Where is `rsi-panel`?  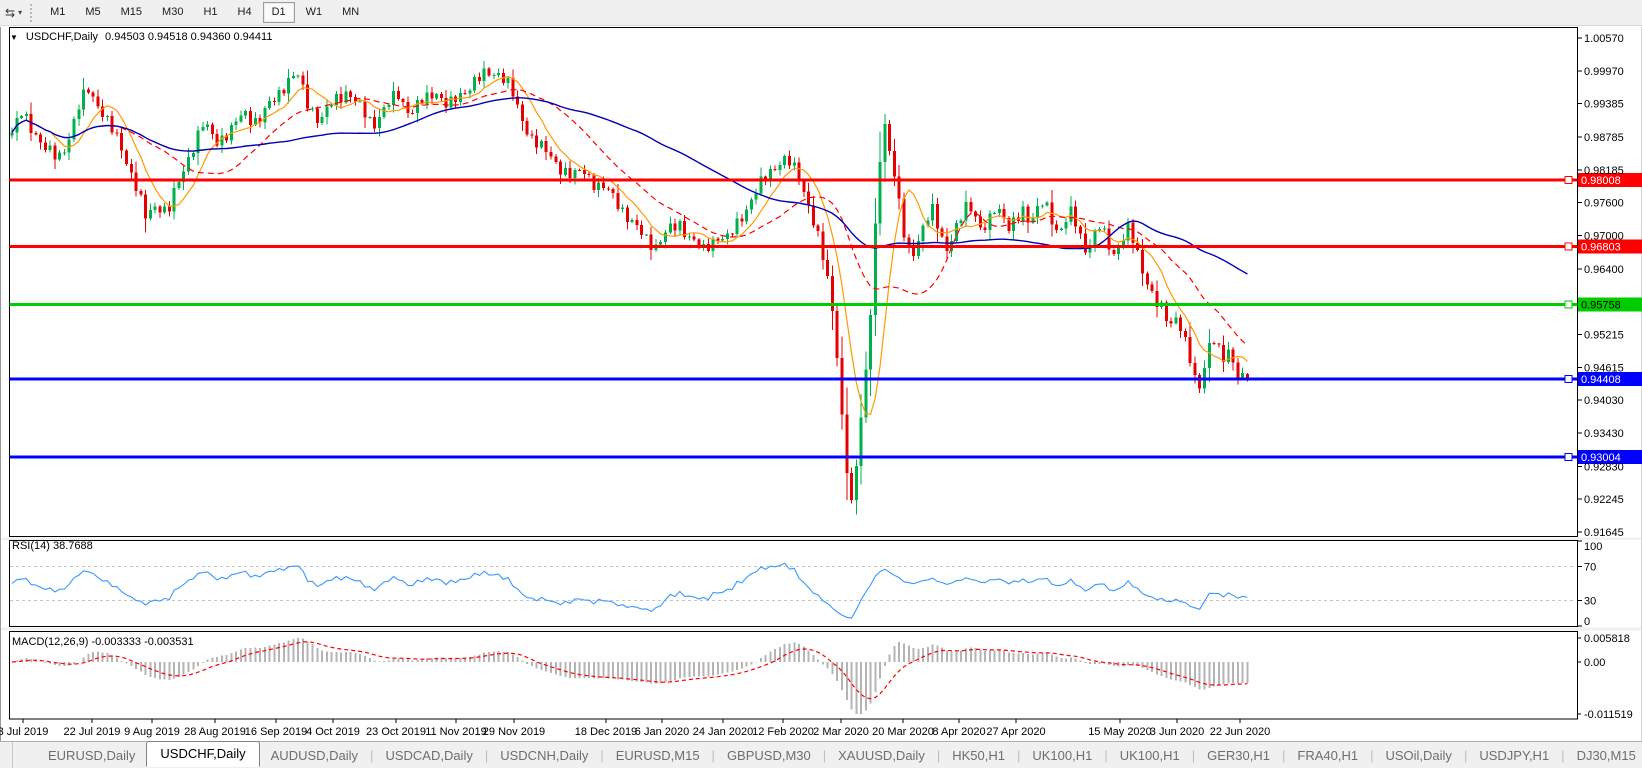 rsi-panel is located at coordinates (793, 583).